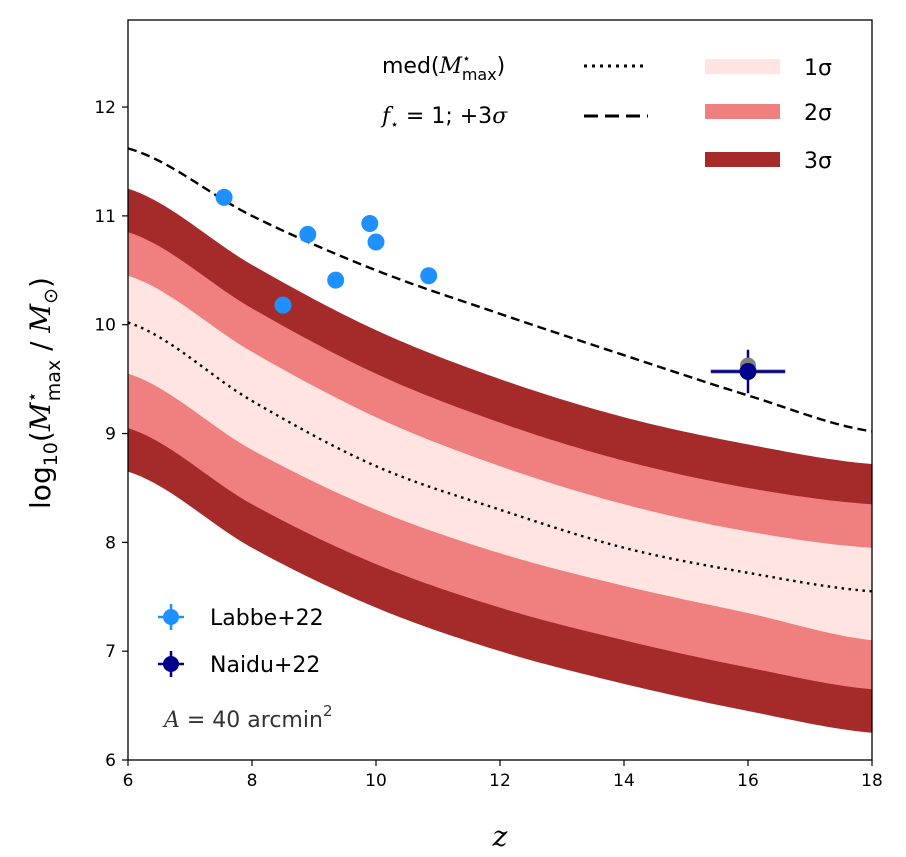 The width and height of the screenshot is (906, 857). I want to click on y-tick-label-10: 10, so click(105, 326).